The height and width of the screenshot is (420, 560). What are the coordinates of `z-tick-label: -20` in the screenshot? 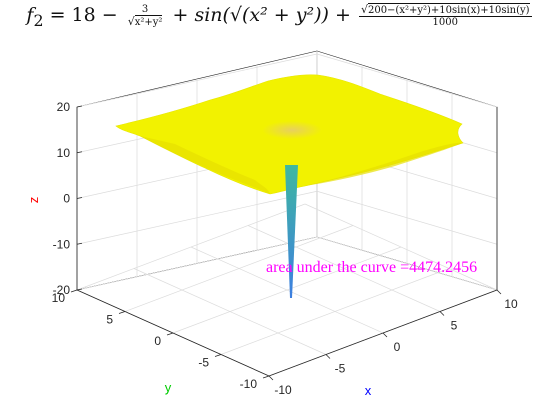 It's located at (62, 290).